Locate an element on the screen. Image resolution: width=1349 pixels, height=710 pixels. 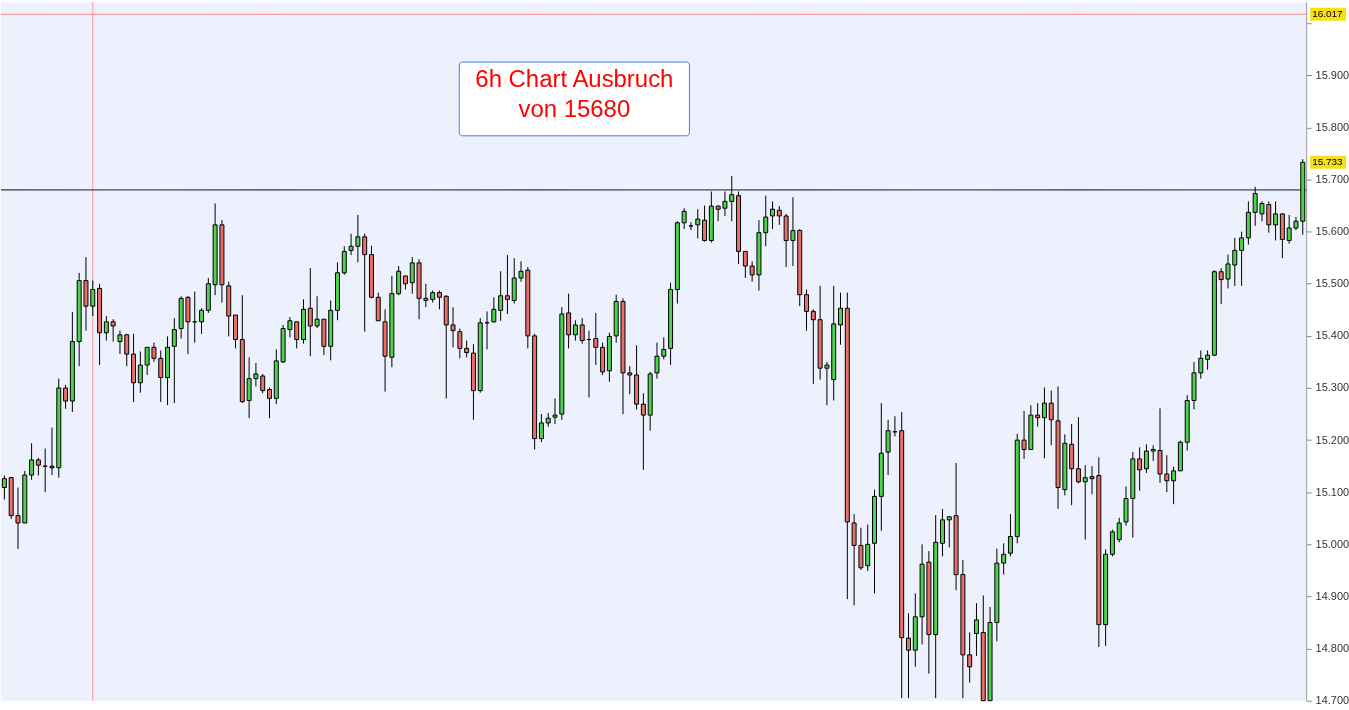
y-tick-label: 15.200 is located at coordinates (1332, 439).